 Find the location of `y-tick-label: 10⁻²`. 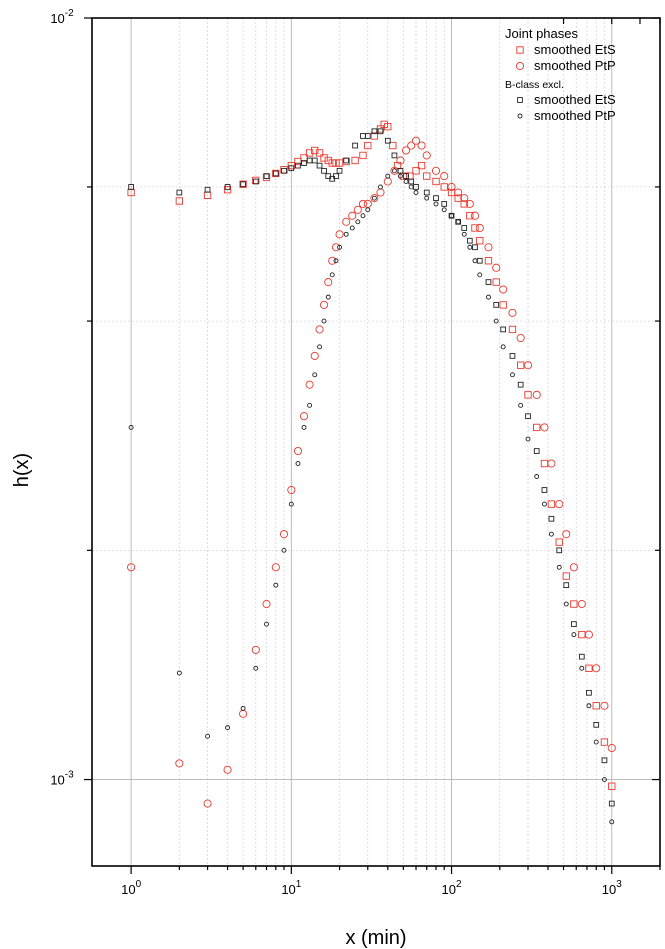

y-tick-label: 10⁻² is located at coordinates (62, 17).